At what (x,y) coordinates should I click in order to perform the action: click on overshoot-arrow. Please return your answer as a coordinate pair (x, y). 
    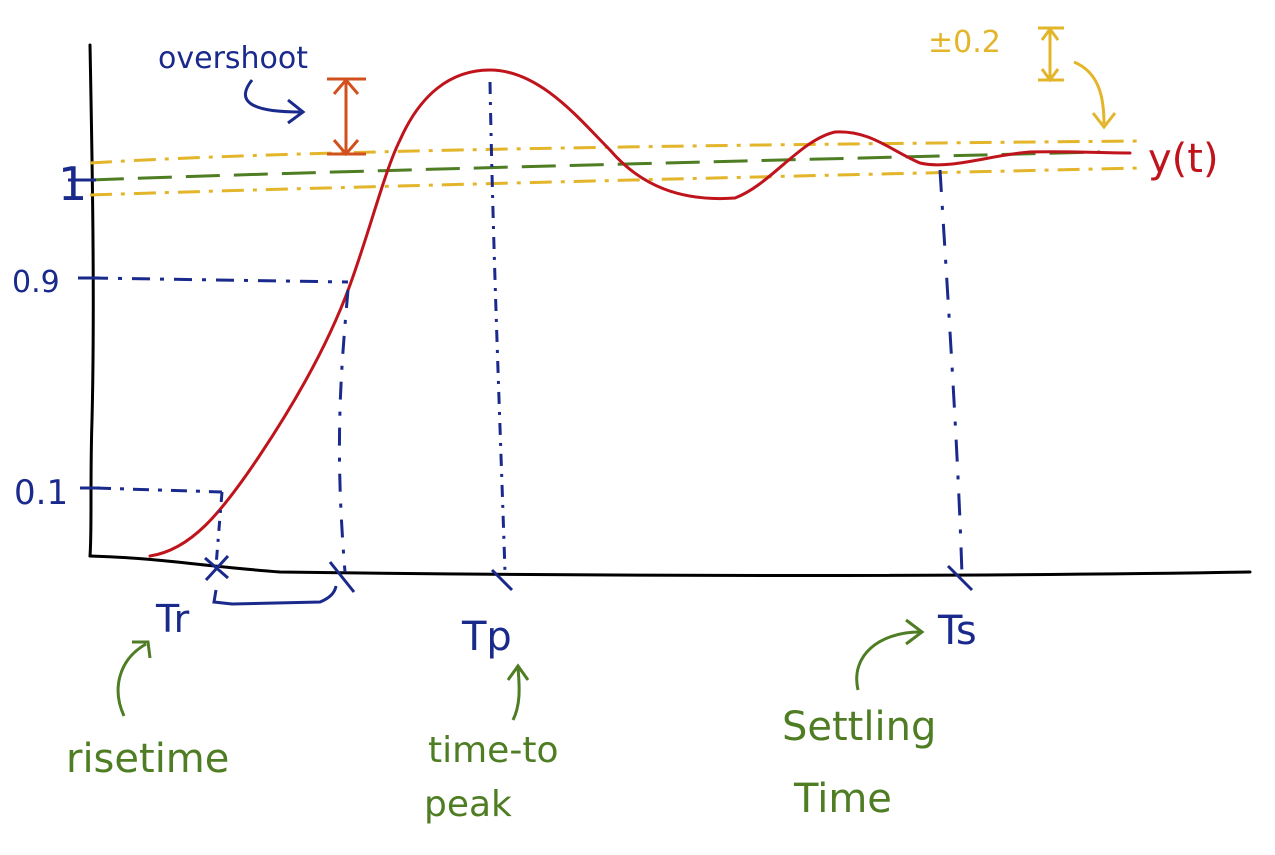
    Looking at the image, I should click on (272, 96).